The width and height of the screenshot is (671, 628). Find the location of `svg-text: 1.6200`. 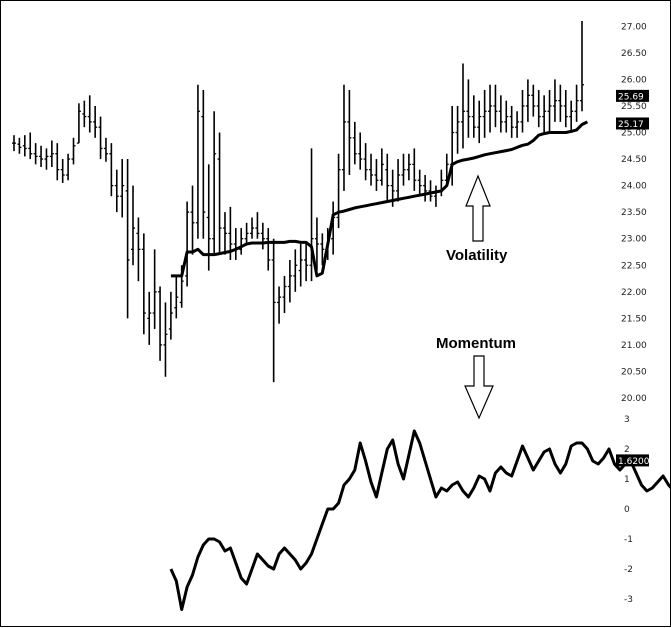

svg-text: 1.6200 is located at coordinates (634, 462).